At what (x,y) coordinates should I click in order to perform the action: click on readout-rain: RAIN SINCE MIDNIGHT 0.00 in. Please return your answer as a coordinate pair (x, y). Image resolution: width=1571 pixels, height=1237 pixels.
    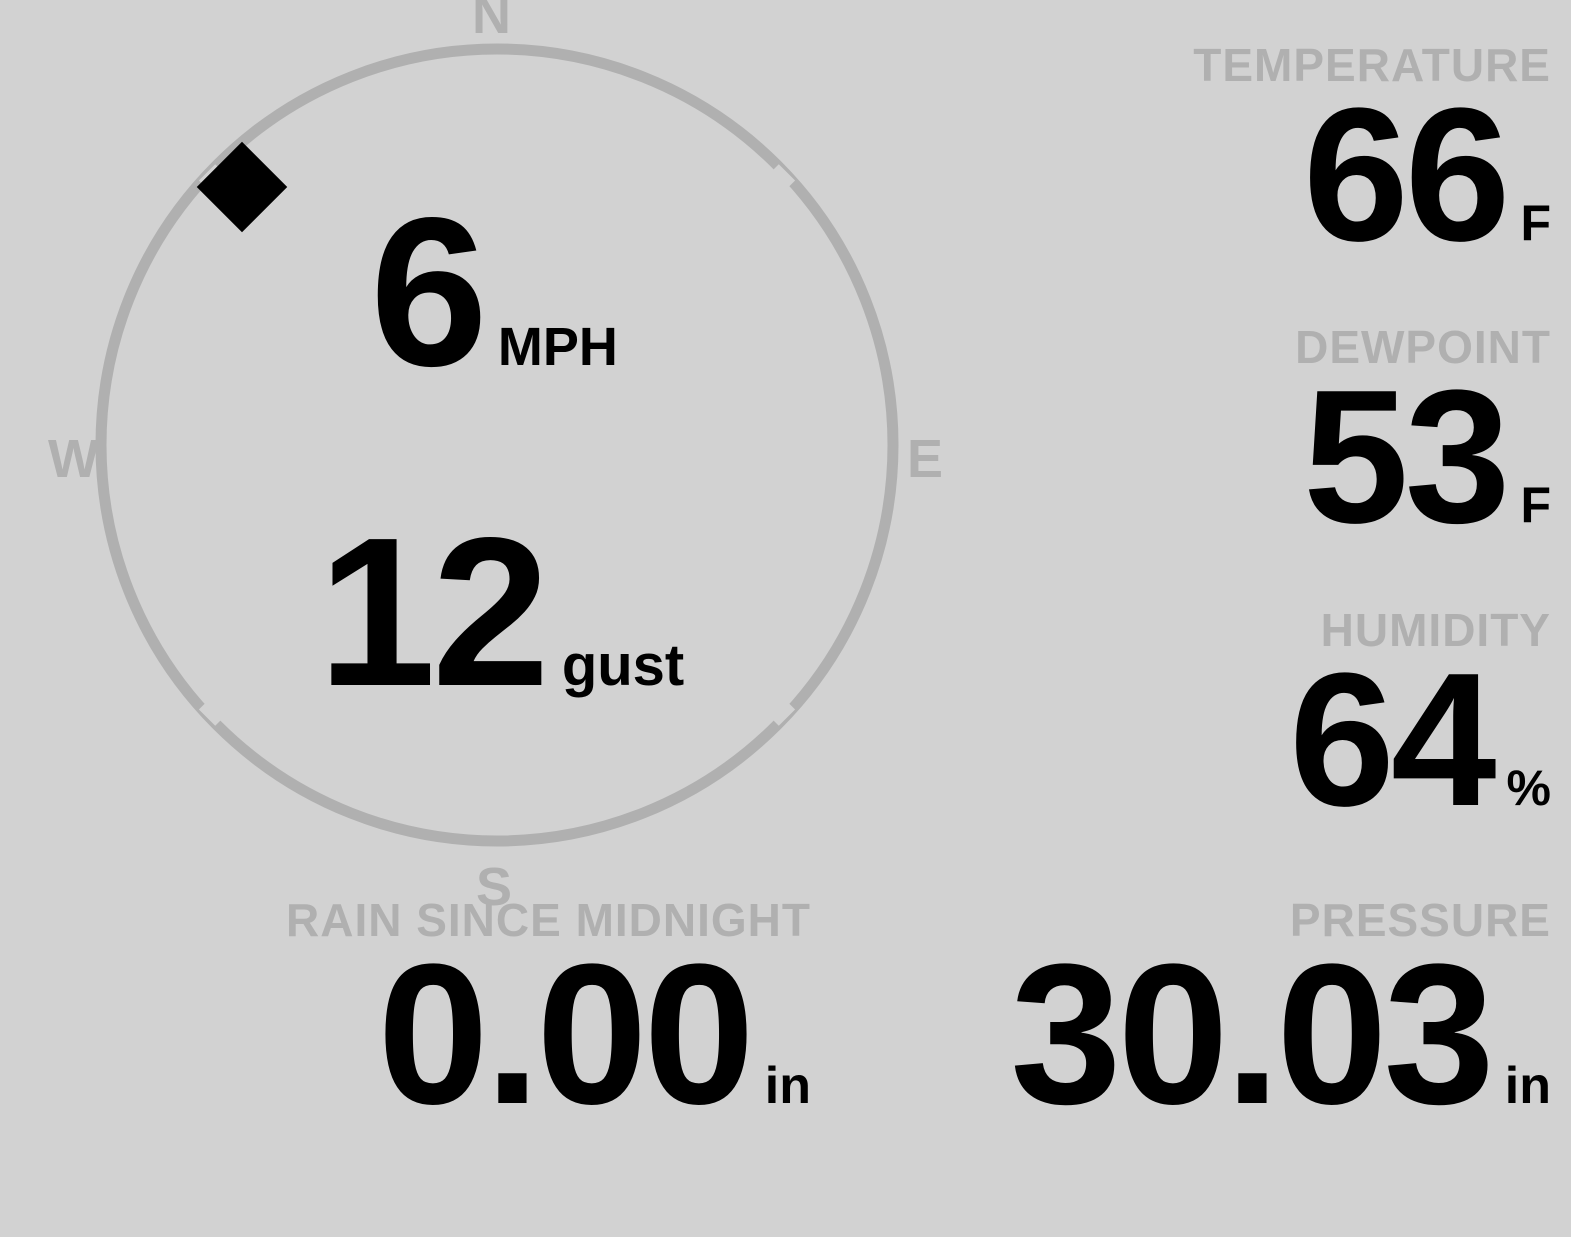
    Looking at the image, I should click on (548, 1020).